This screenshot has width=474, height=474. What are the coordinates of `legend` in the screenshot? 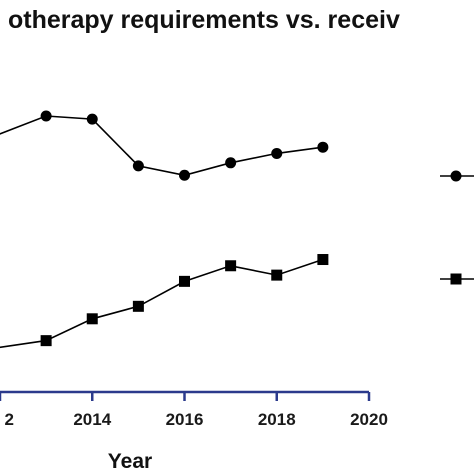 It's located at (457, 227).